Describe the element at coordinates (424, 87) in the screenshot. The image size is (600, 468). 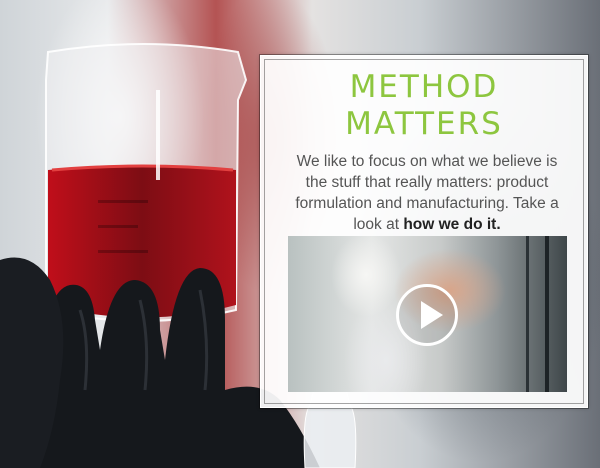
I see `headline-line-1: METHOD` at that location.